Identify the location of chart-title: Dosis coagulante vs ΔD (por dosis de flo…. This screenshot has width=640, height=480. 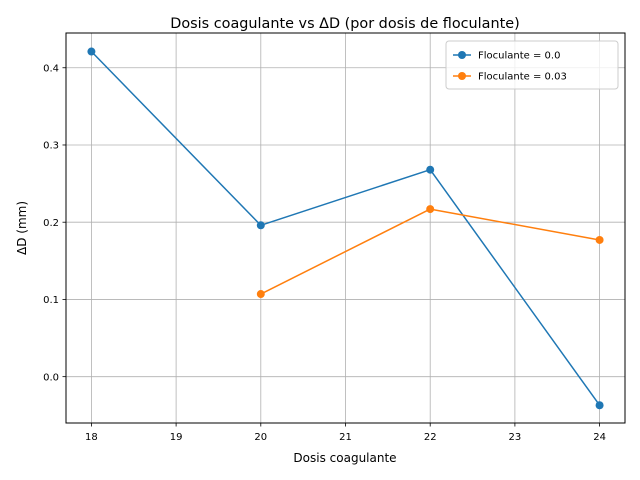
(344, 24).